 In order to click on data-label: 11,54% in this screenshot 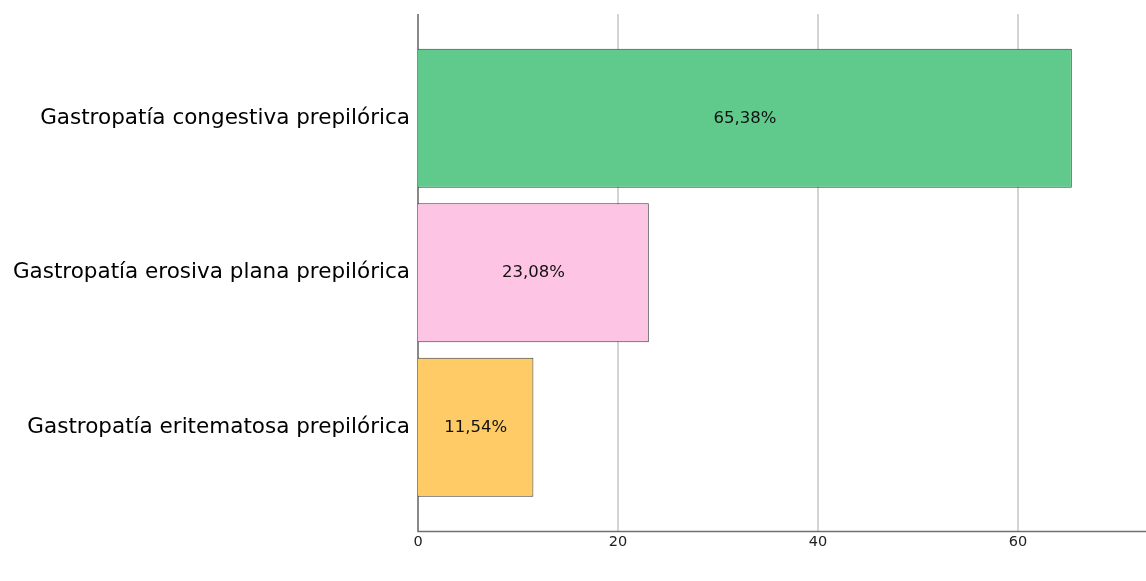, I will do `click(476, 426)`.